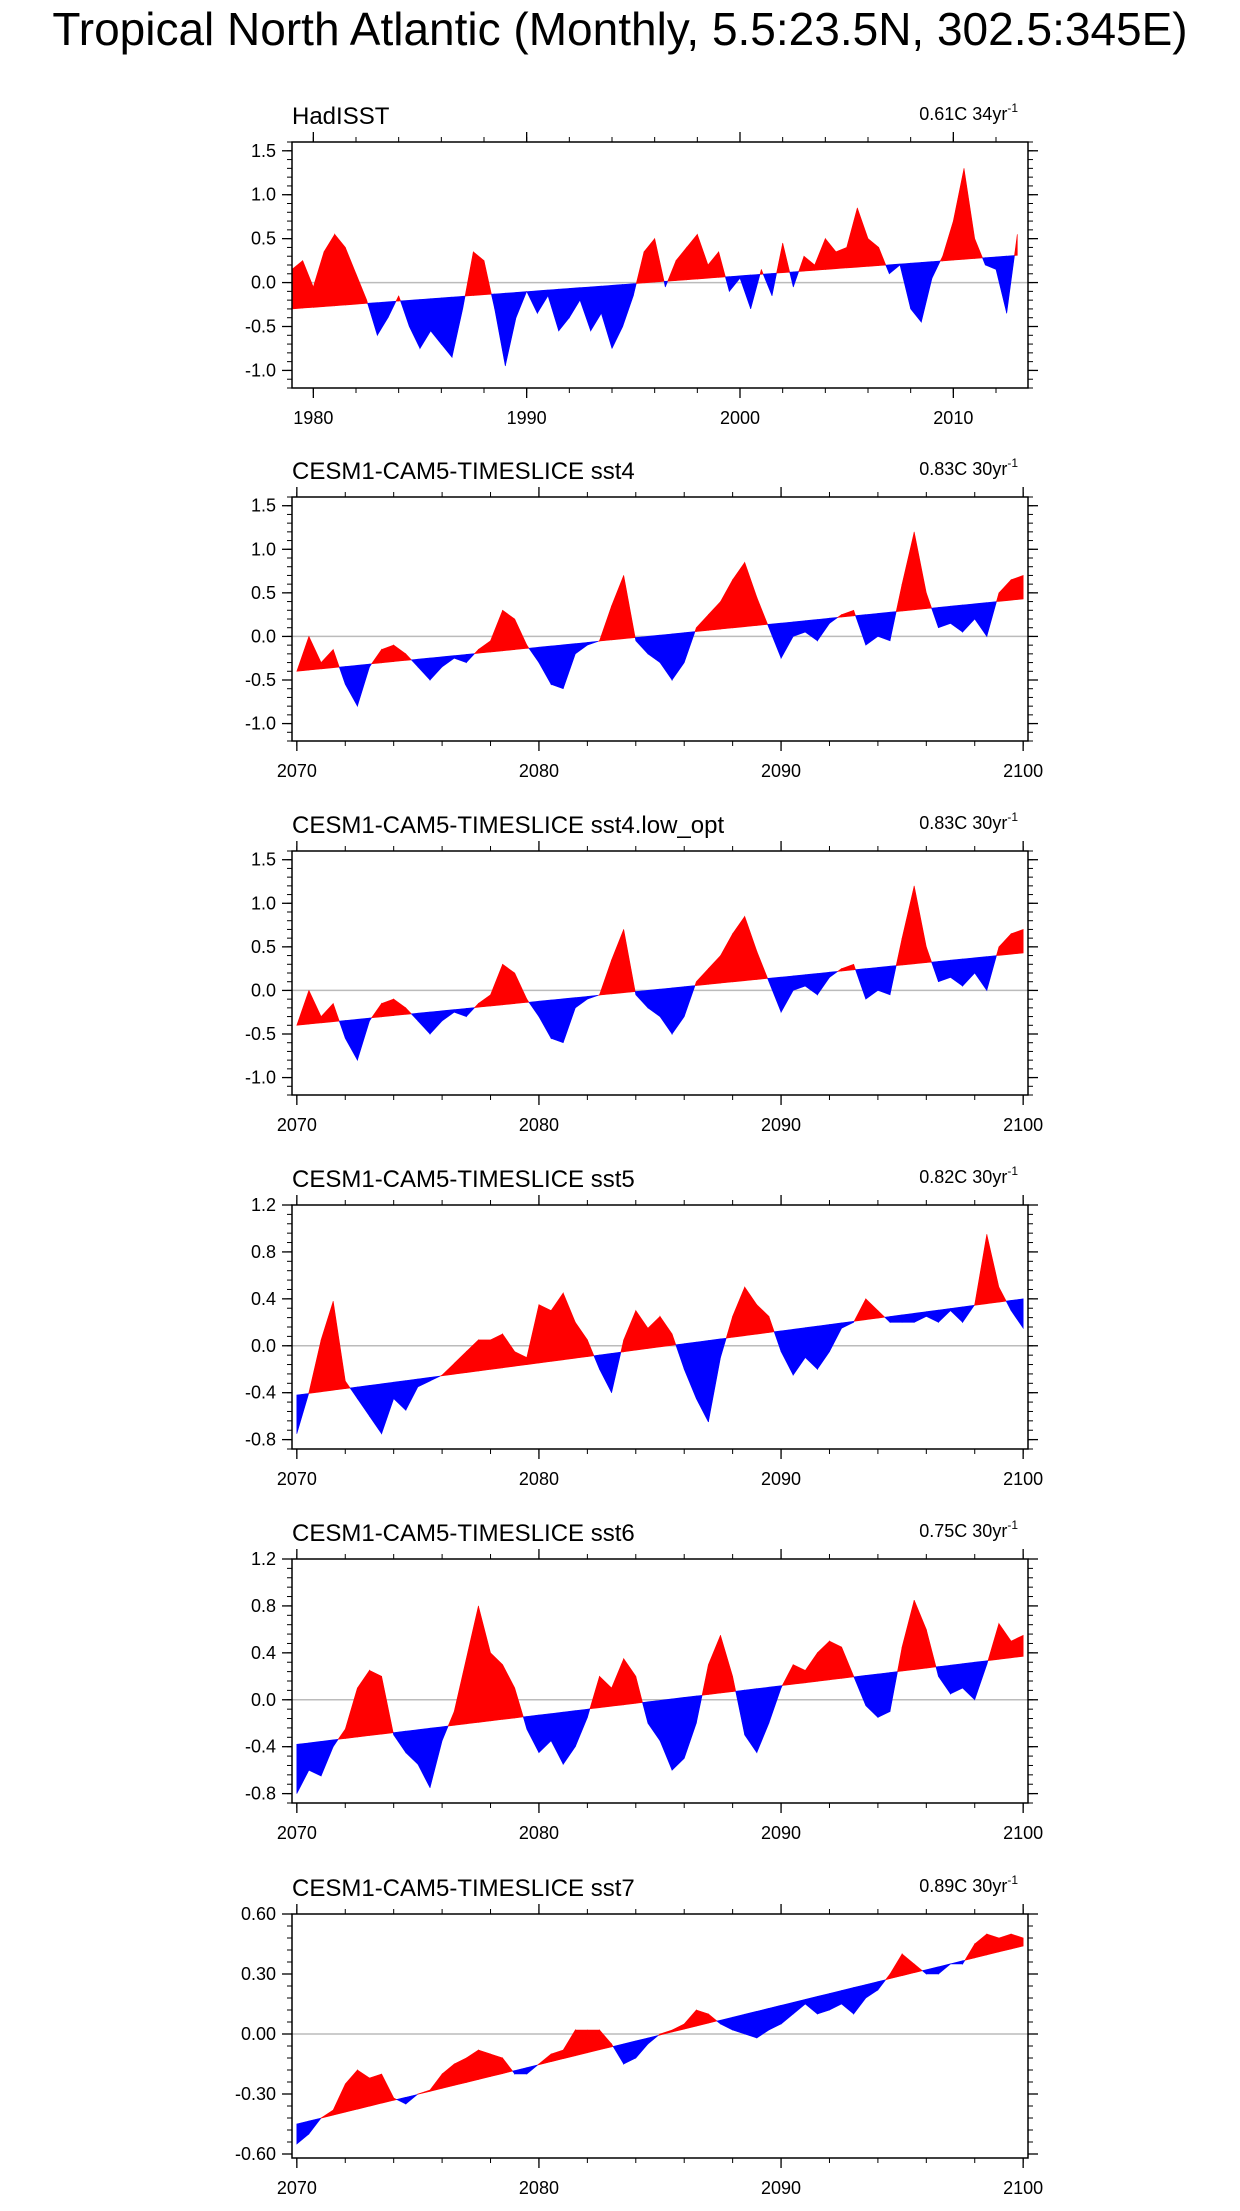 This screenshot has width=1240, height=2211. I want to click on chart-title: HadISST, so click(341, 116).